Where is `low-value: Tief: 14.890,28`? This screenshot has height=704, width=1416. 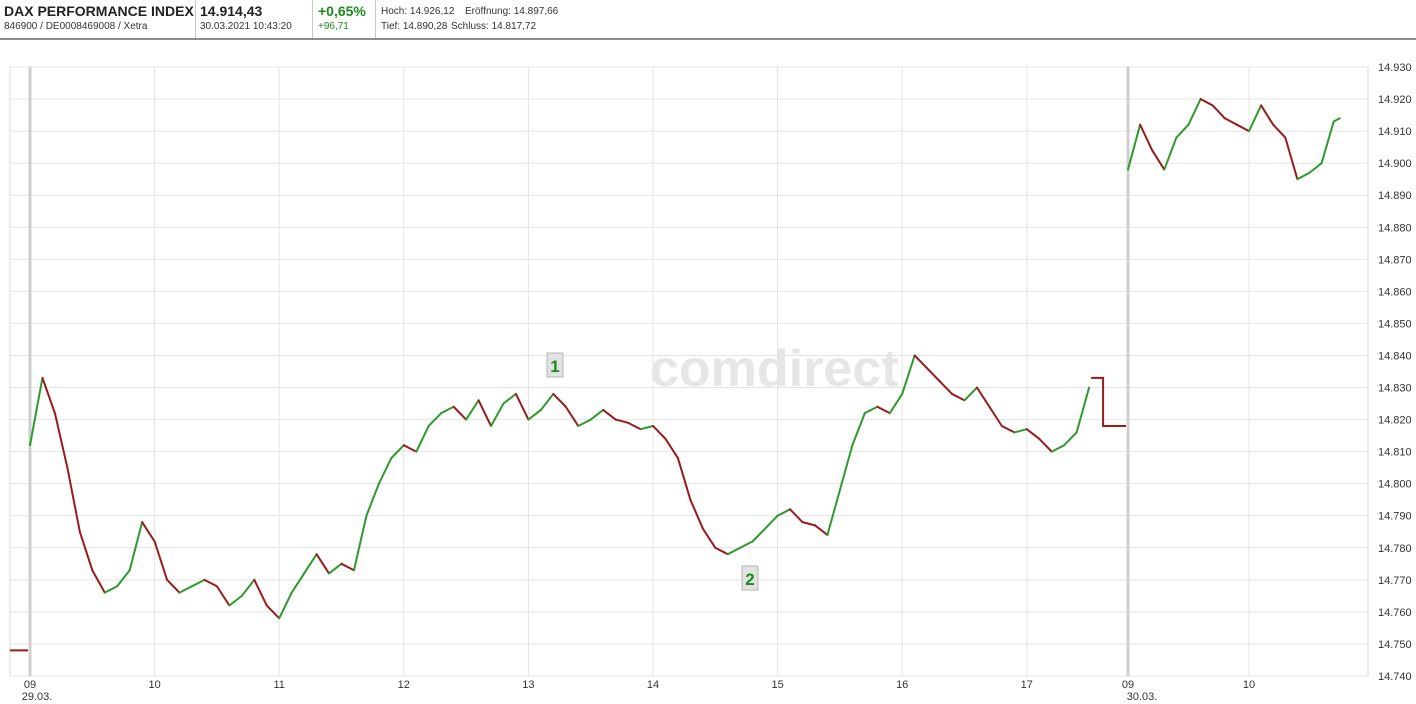 low-value: Tief: 14.890,28 is located at coordinates (414, 26).